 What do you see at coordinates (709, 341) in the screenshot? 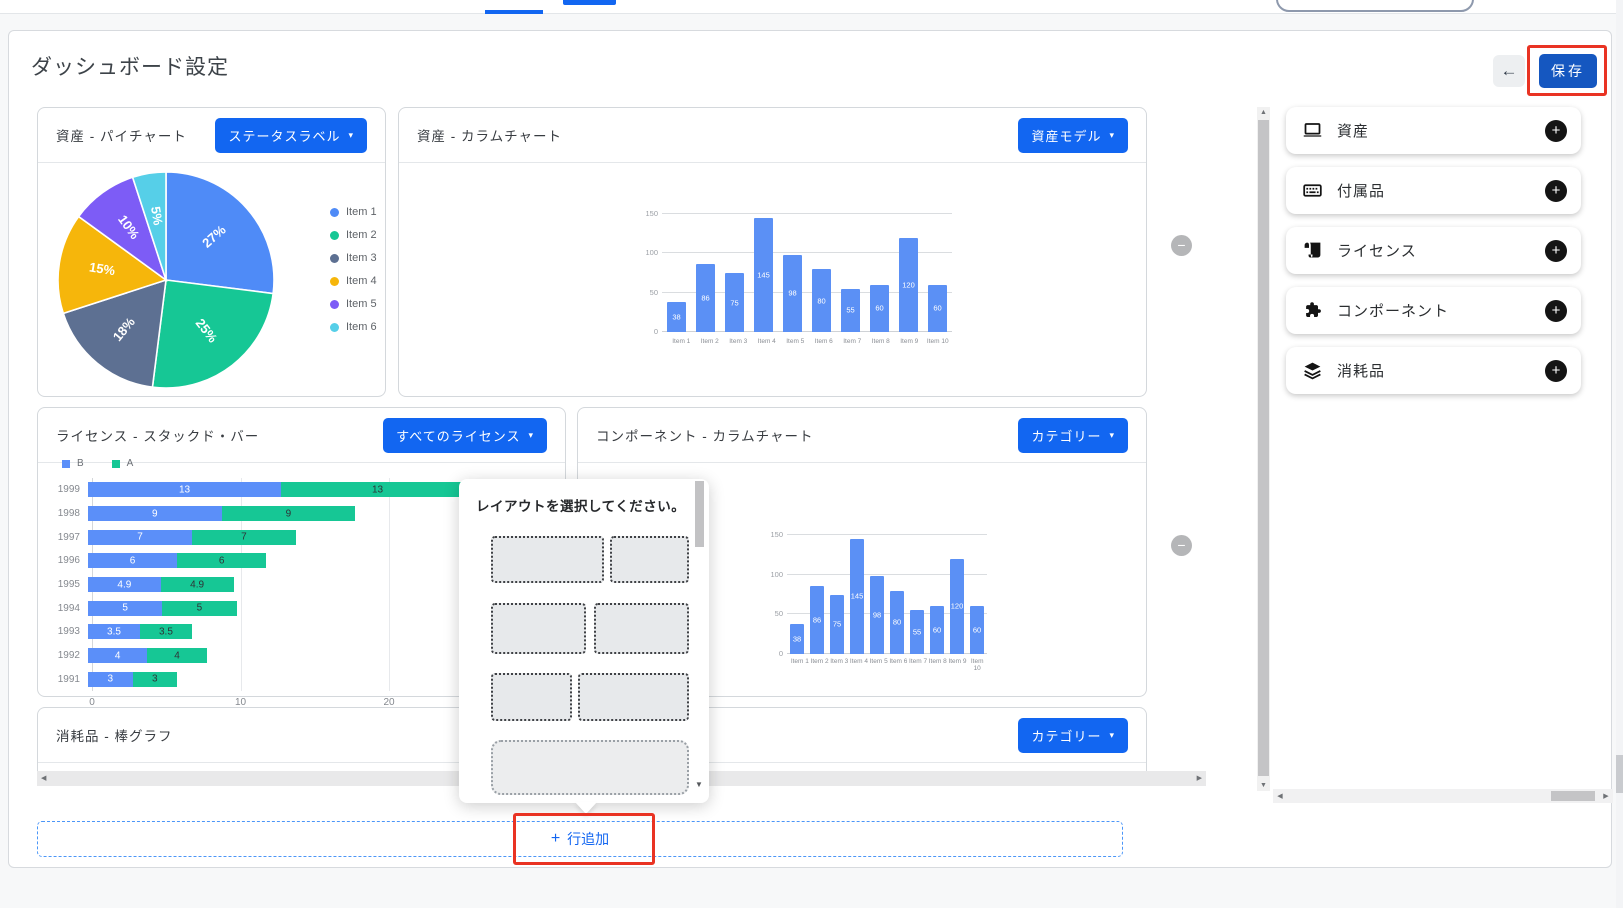
I see `bar-category-label: Item 2` at bounding box center [709, 341].